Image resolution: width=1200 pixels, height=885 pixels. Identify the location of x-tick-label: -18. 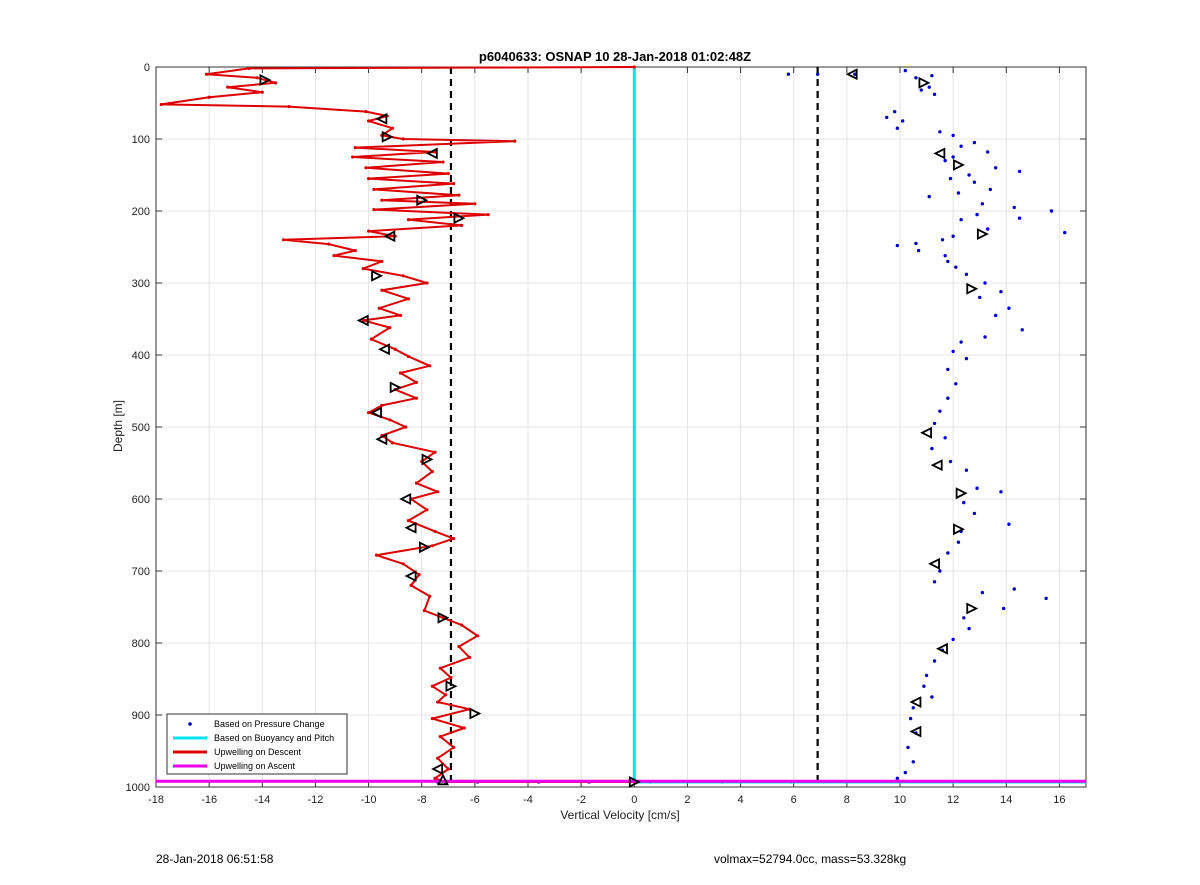
(156, 800).